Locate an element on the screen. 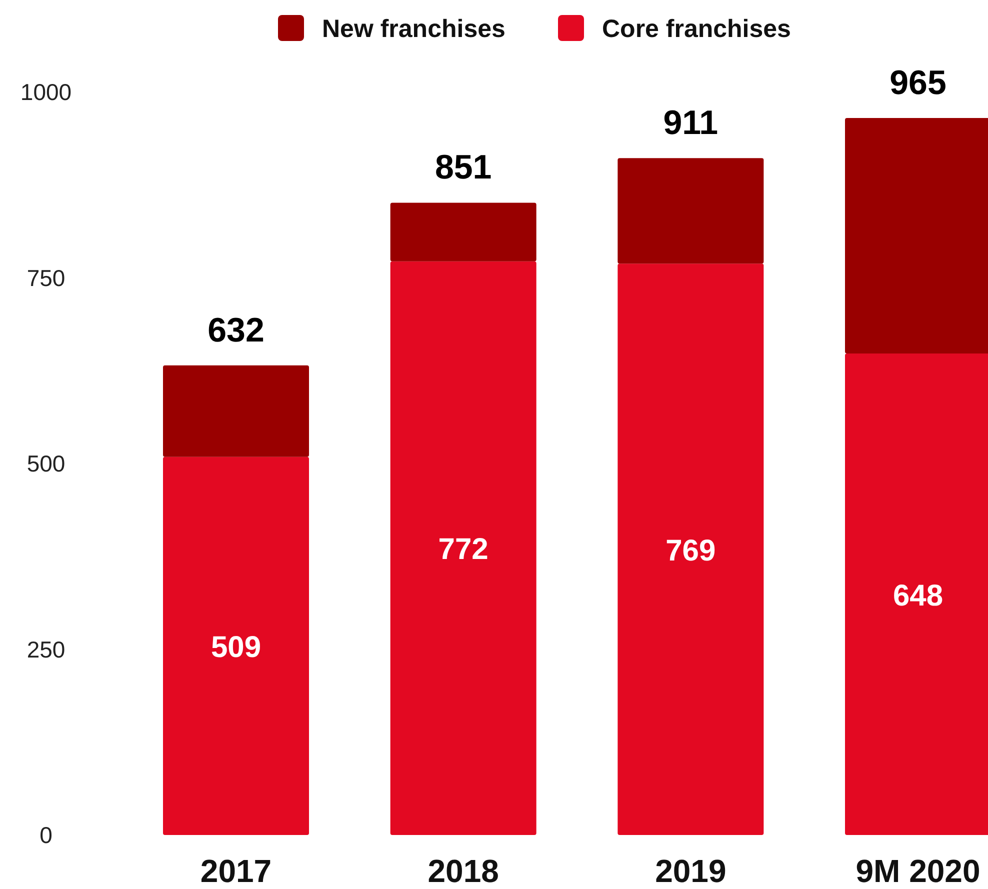 This screenshot has height=889, width=988. y-tick-label: 0 is located at coordinates (46, 835).